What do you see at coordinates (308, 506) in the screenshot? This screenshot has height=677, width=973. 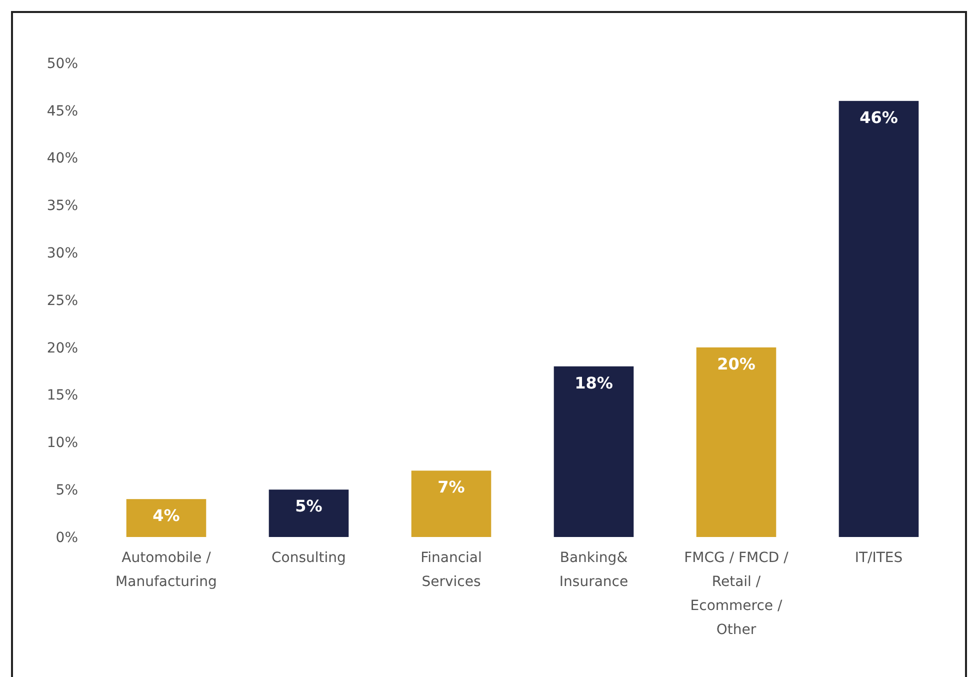 I see `data-label: 5%` at bounding box center [308, 506].